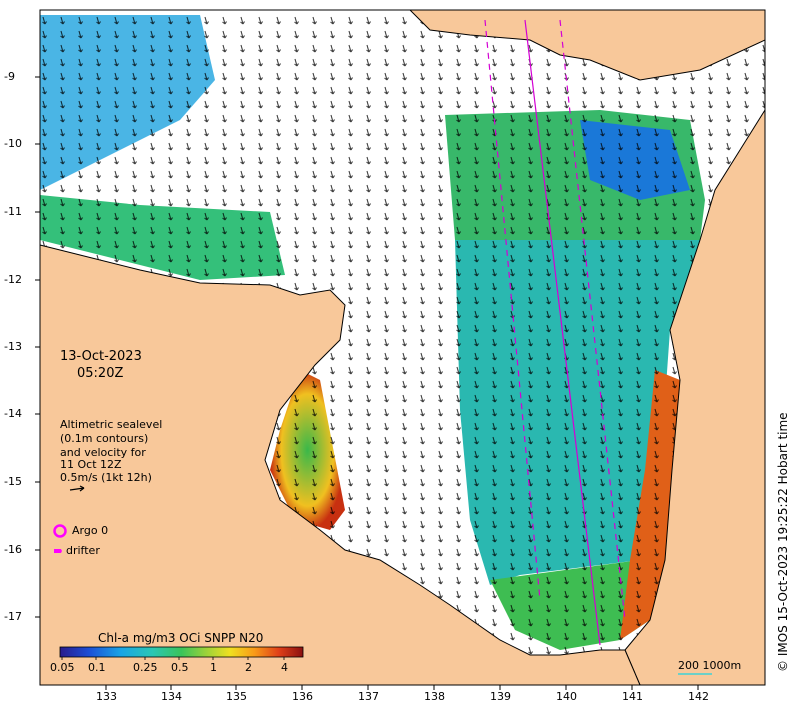  Describe the element at coordinates (9, 76) in the screenshot. I see `lat-tick-label: -9` at that location.